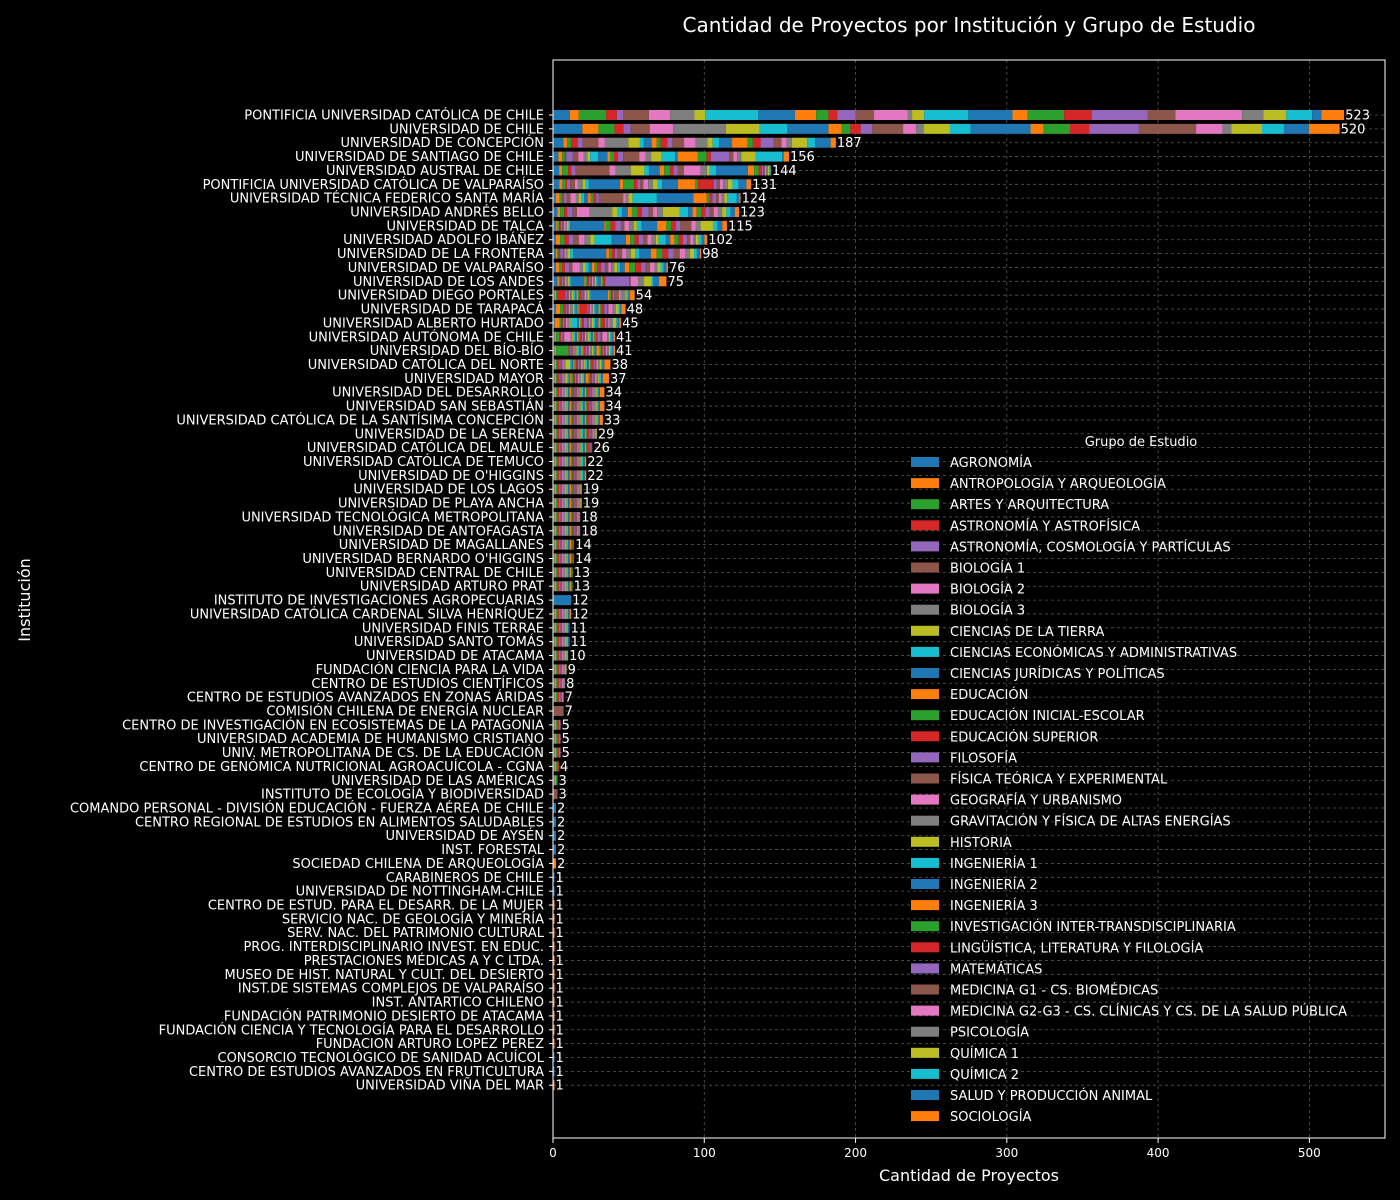  Describe the element at coordinates (579, 628) in the screenshot. I see `value-label: 11` at that location.